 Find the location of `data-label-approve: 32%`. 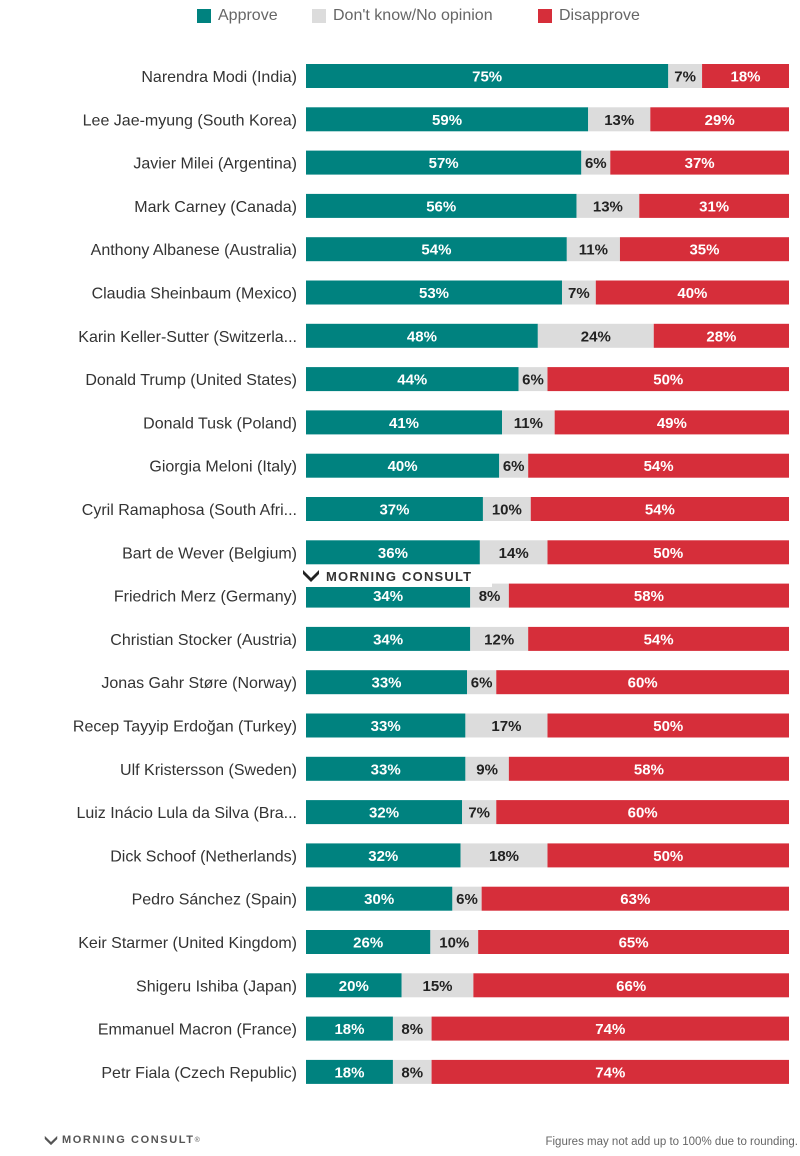

data-label-approve: 32% is located at coordinates (383, 856).